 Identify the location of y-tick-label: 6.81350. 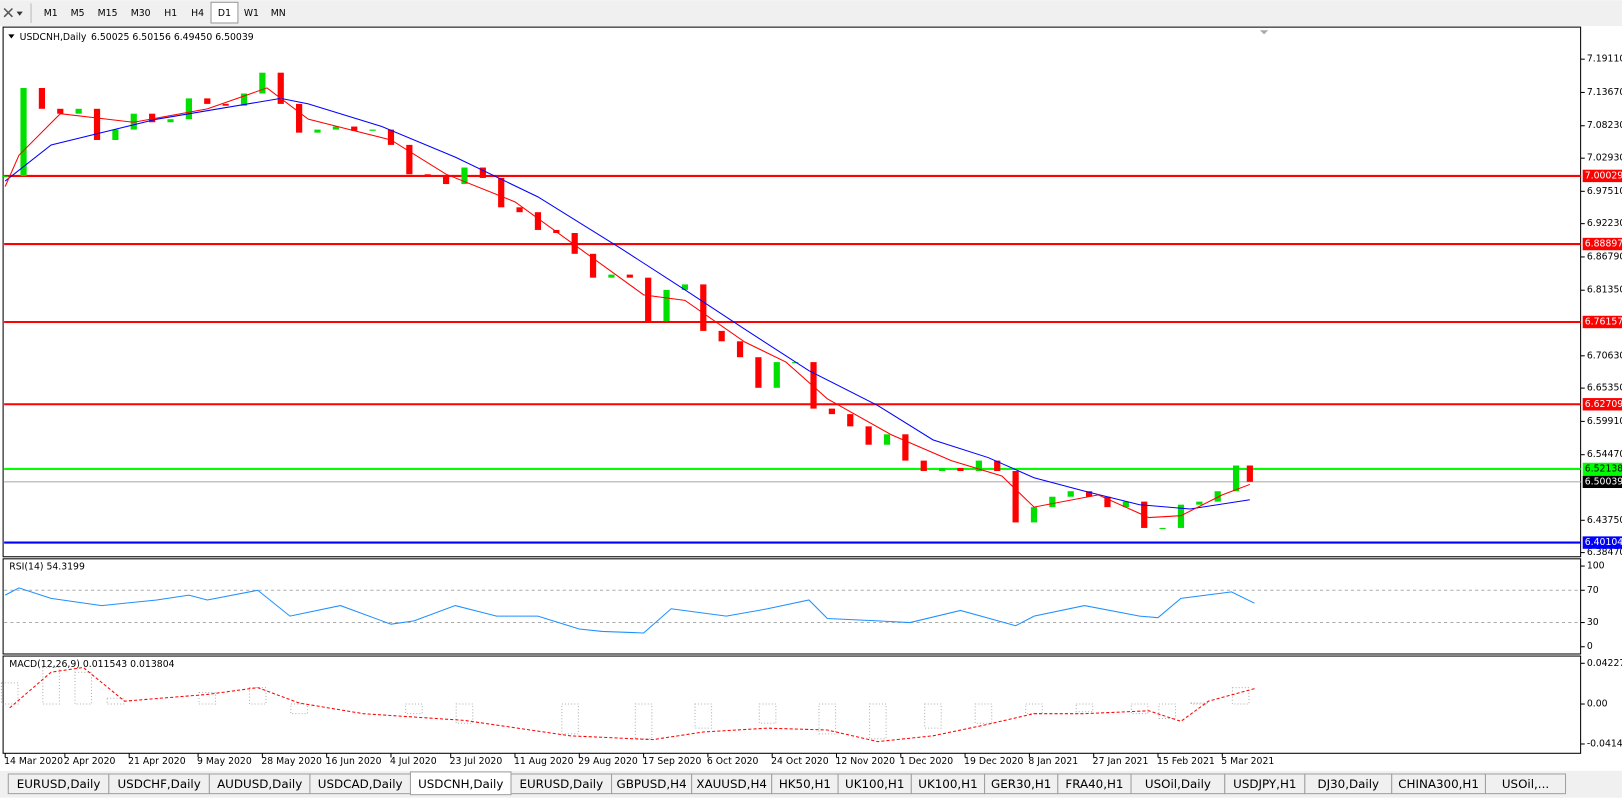
(1604, 290).